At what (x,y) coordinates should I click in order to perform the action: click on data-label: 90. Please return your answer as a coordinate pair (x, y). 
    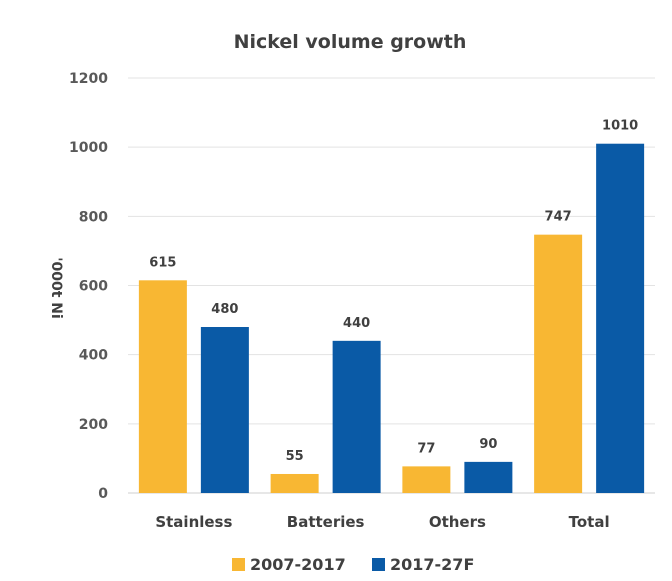
    Looking at the image, I should click on (488, 444).